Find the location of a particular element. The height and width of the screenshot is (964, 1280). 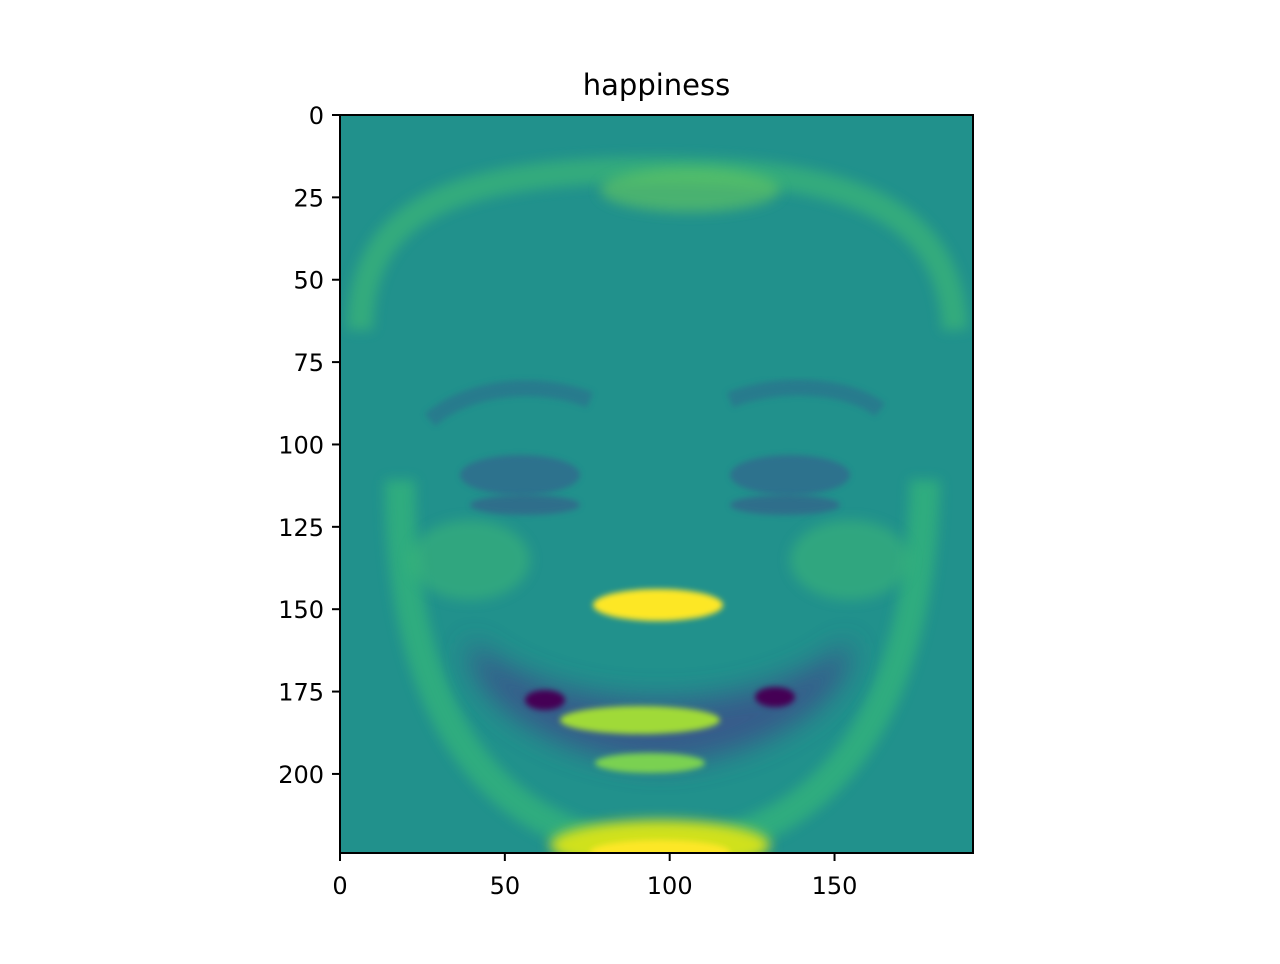

x-tick-label: 50 is located at coordinates (505, 886).